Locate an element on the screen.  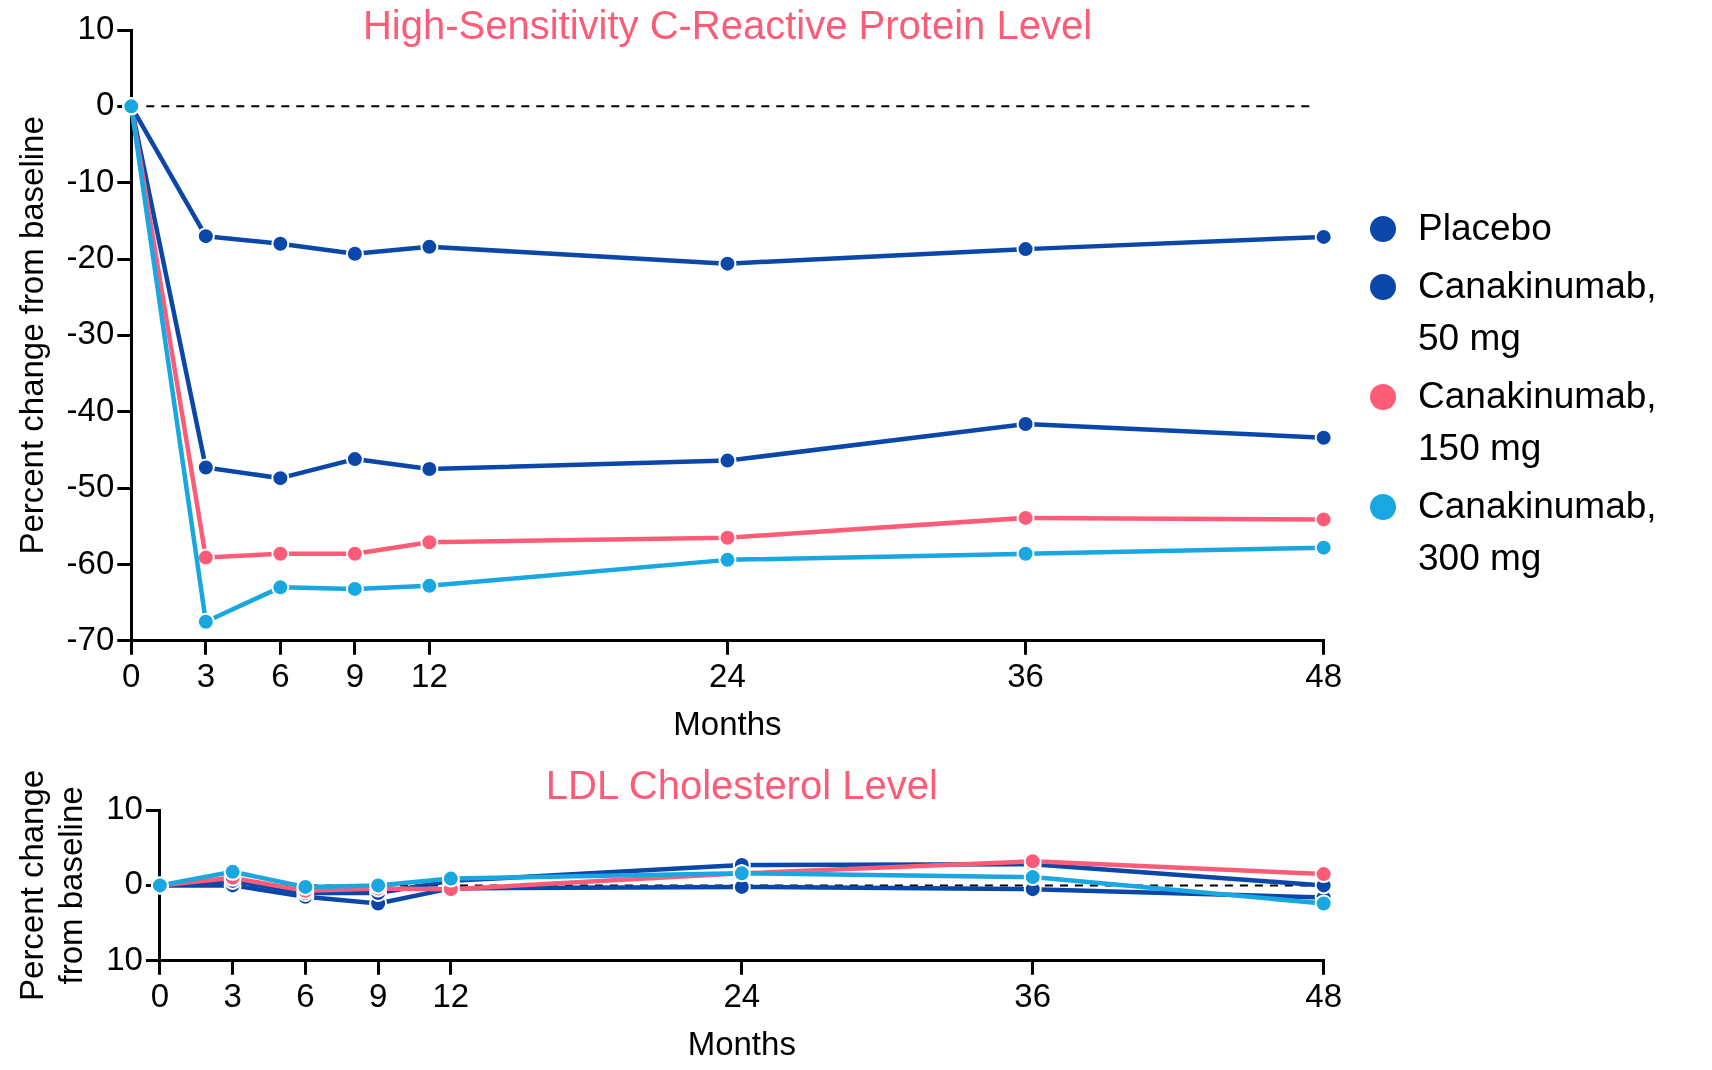
legend-label: Canakinumab, 300 mg is located at coordinates (1538, 532).